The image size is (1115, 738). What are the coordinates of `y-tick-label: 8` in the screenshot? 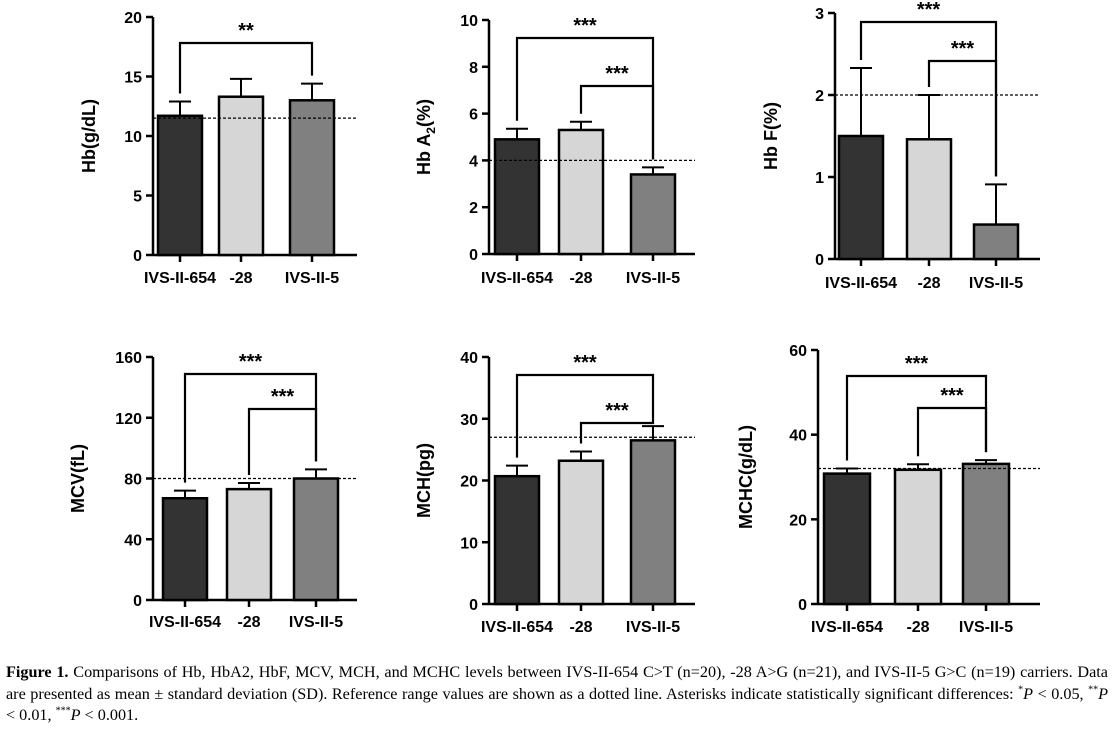 It's located at (473, 68).